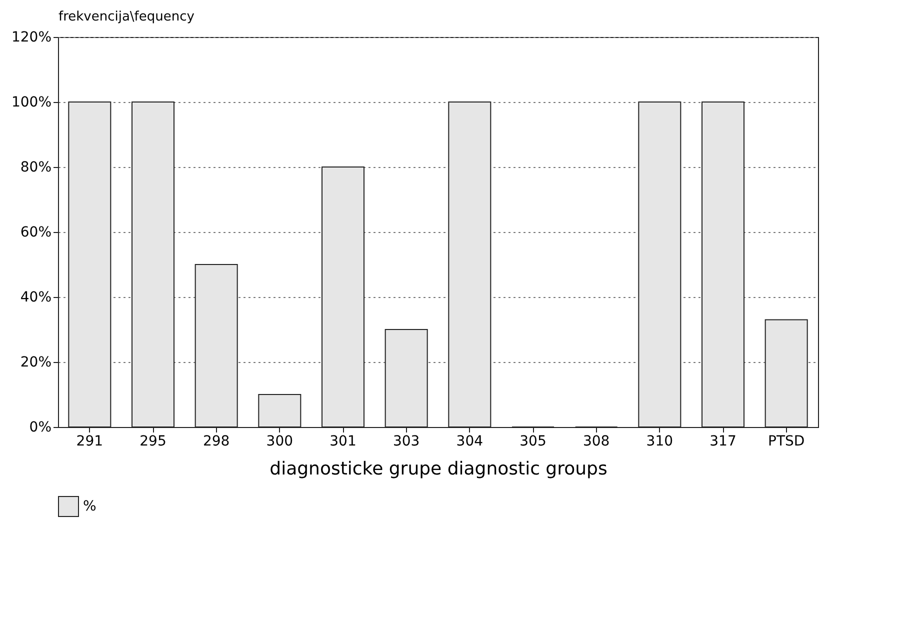 The width and height of the screenshot is (919, 619). I want to click on y-tick-label: 100%, so click(31, 102).